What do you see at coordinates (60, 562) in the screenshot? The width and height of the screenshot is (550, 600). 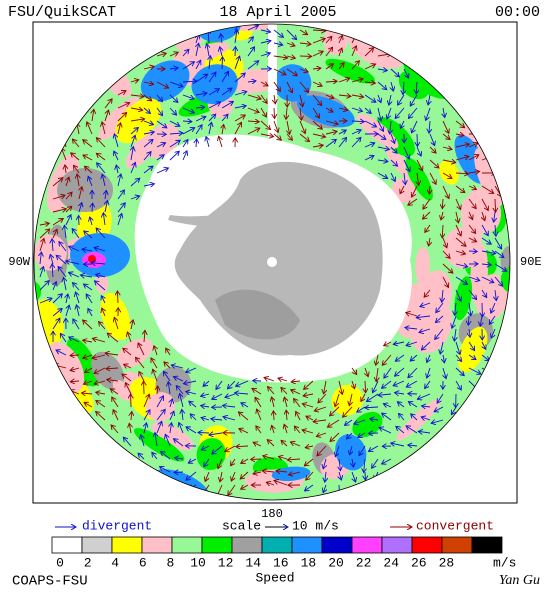 I see `colorbar-tick-label: 0` at bounding box center [60, 562].